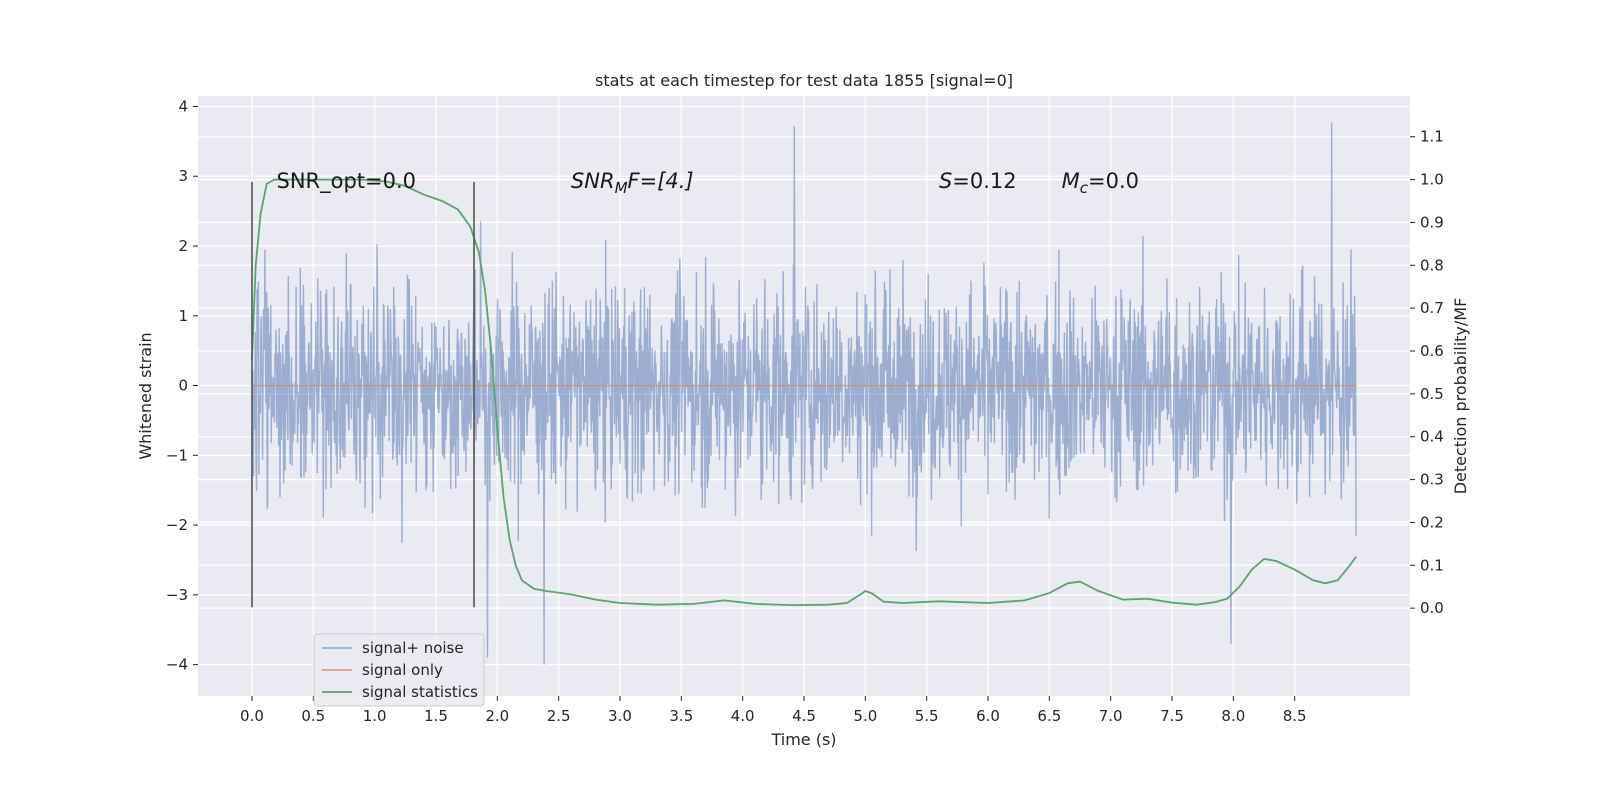 The width and height of the screenshot is (1600, 800). What do you see at coordinates (183, 316) in the screenshot?
I see `y-tick-label: 1` at bounding box center [183, 316].